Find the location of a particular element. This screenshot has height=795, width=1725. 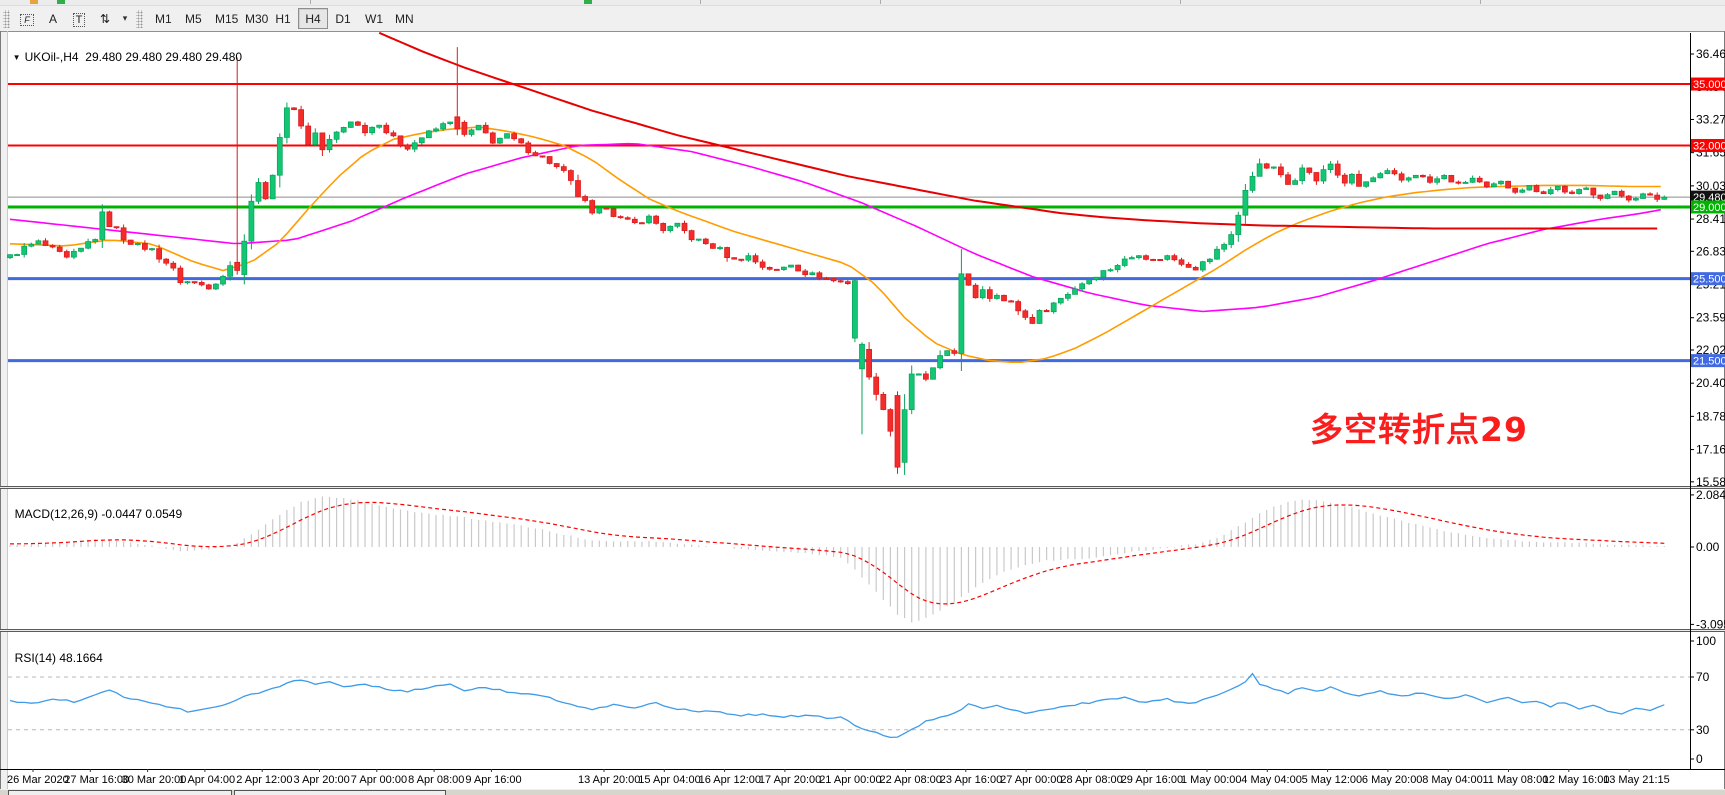

price-tick-label: 26.835 is located at coordinates (1710, 251).